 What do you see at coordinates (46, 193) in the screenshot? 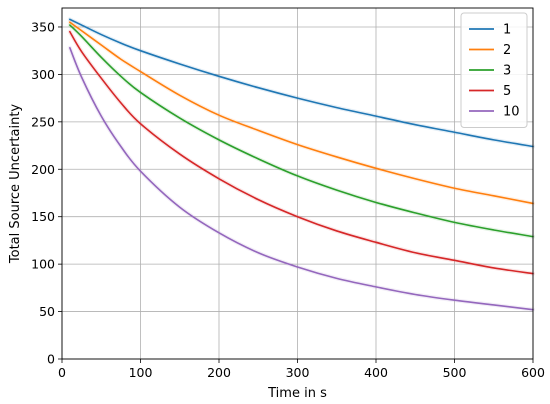
I see `y-axis-ticks: 0 50 100 150 200 250 300 350` at bounding box center [46, 193].